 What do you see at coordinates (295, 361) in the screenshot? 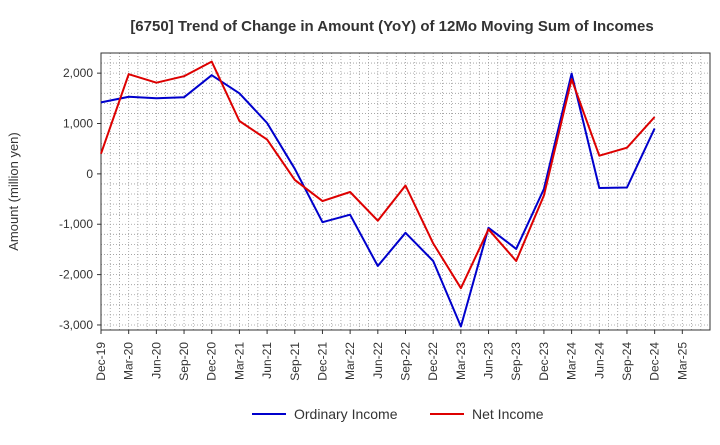
I see `x-tick-label: Sep-21` at bounding box center [295, 361].